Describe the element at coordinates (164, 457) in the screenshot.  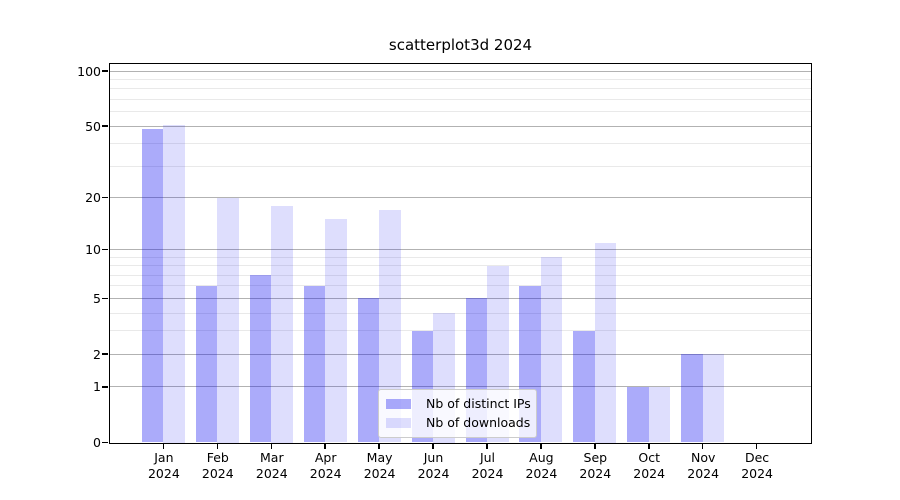
I see `x-axis-label-jan-month: Jan` at that location.